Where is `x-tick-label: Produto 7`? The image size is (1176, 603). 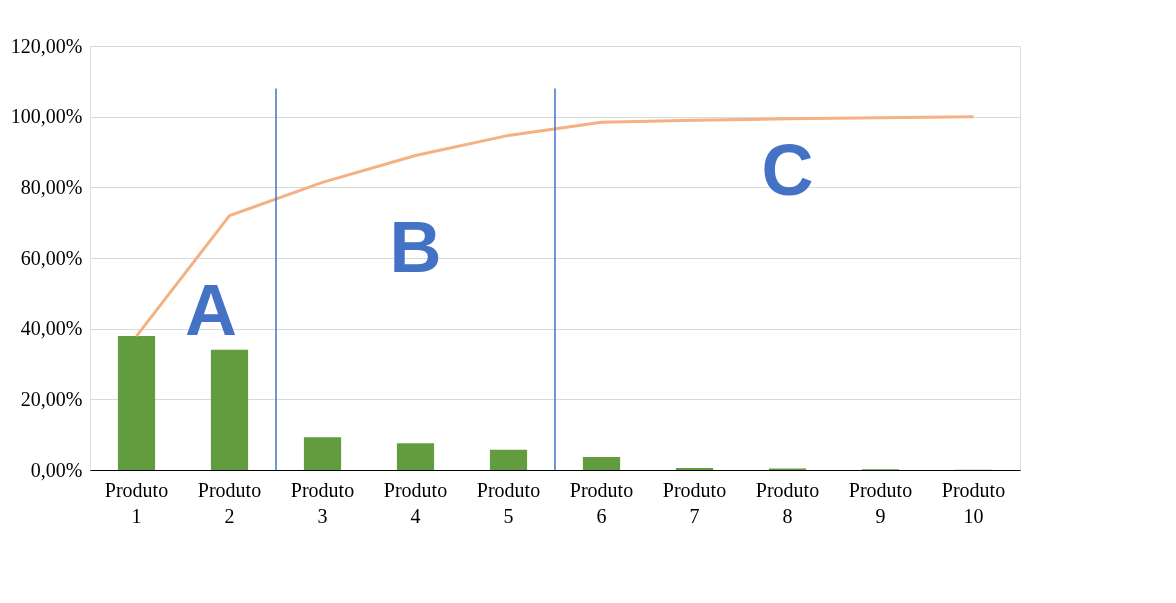
x-tick-label: Produto 7 is located at coordinates (694, 502).